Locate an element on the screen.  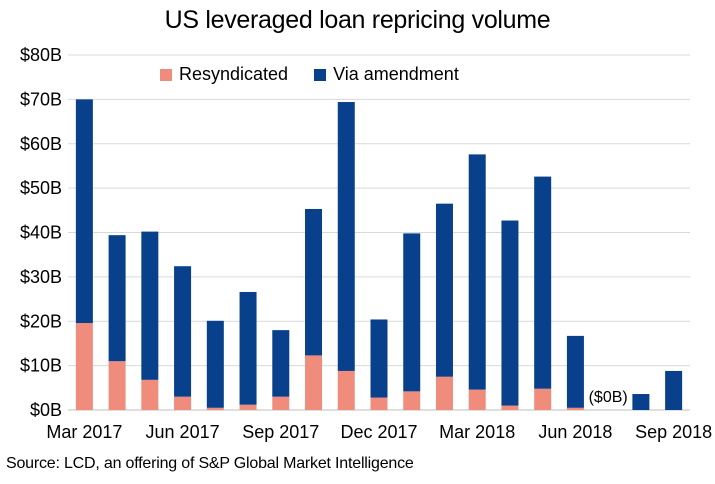
x-tick-label: Dec 2017 is located at coordinates (378, 432).